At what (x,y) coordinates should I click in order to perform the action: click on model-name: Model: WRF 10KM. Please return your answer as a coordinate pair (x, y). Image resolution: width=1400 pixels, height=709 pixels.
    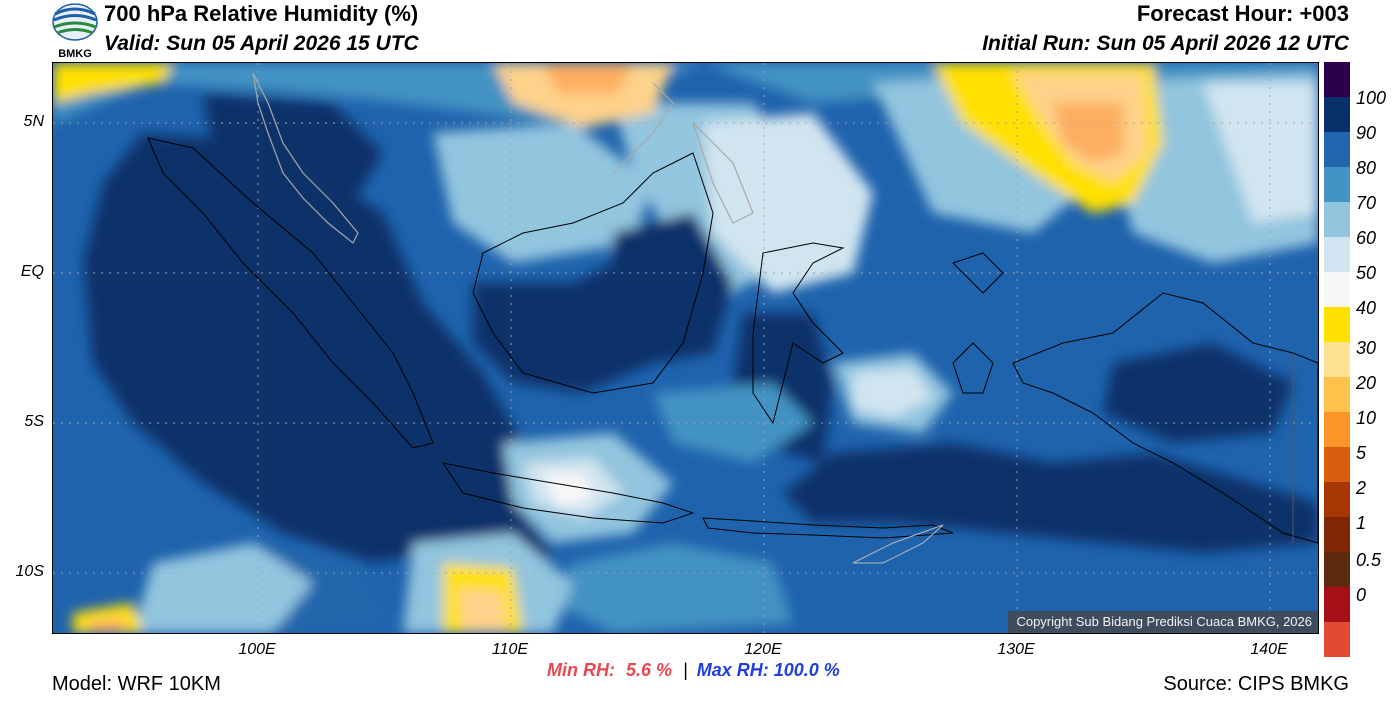
    Looking at the image, I should click on (136, 684).